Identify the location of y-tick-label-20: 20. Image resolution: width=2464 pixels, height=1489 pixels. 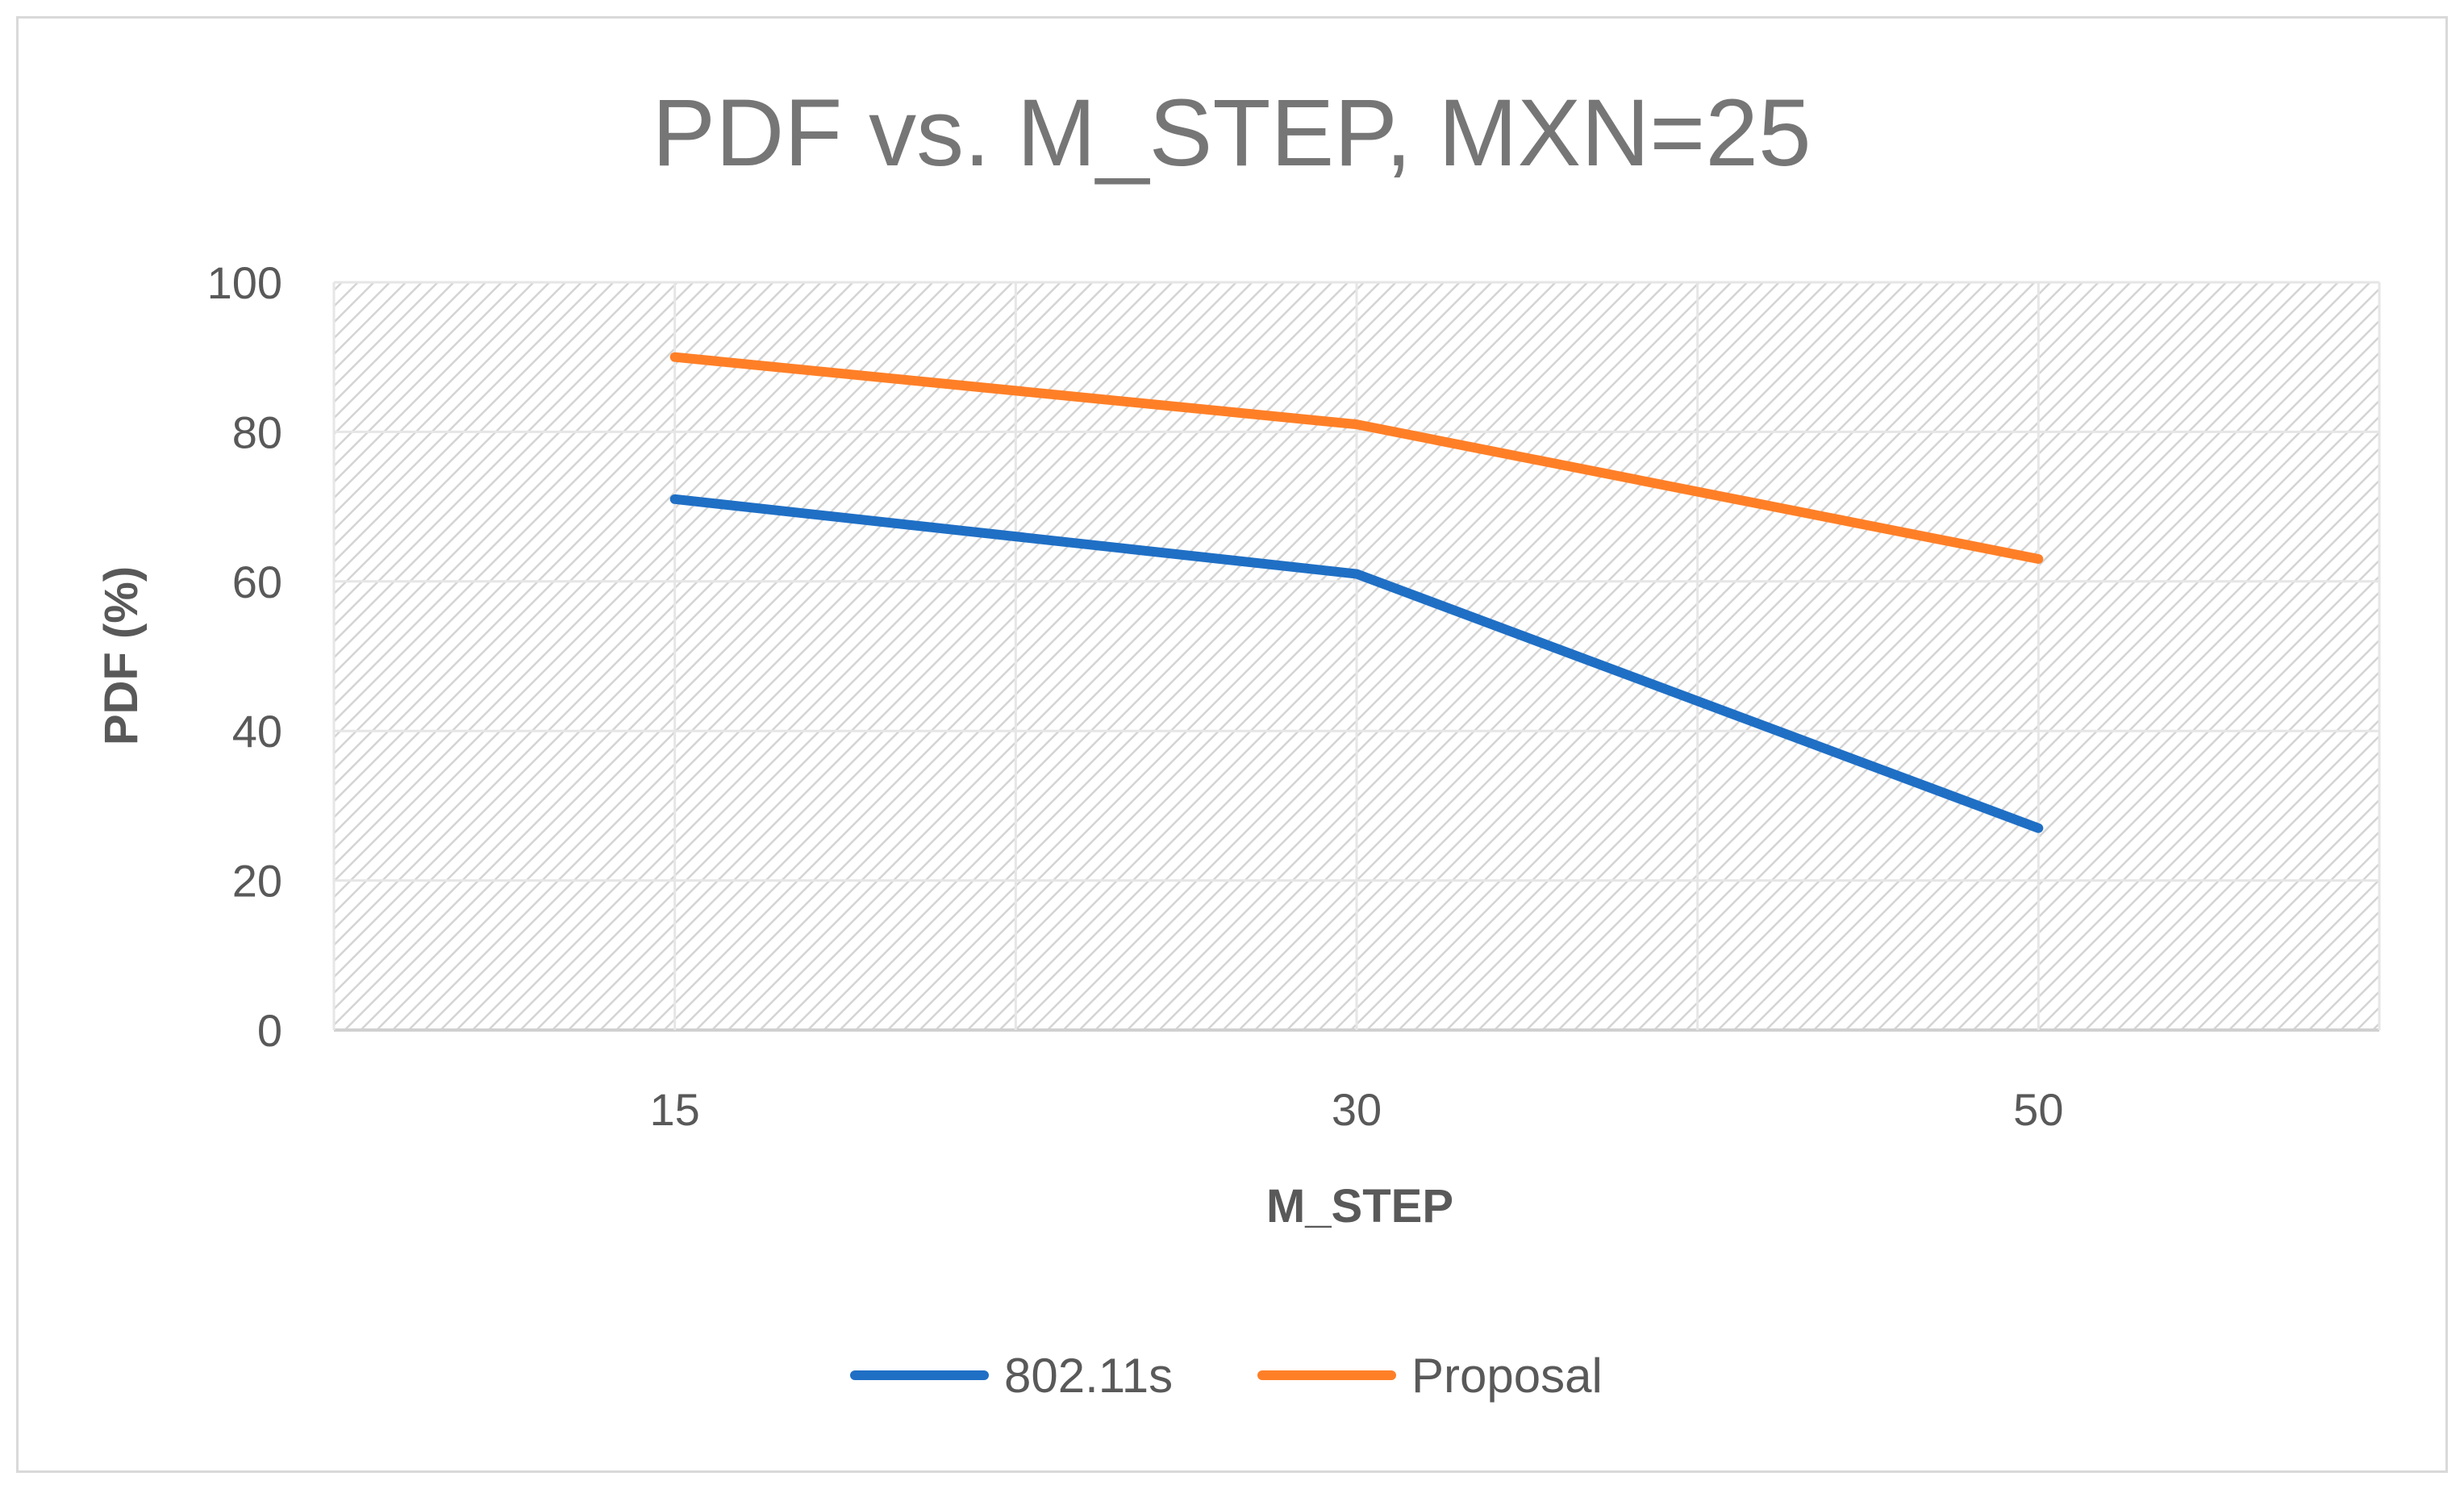
(257, 881).